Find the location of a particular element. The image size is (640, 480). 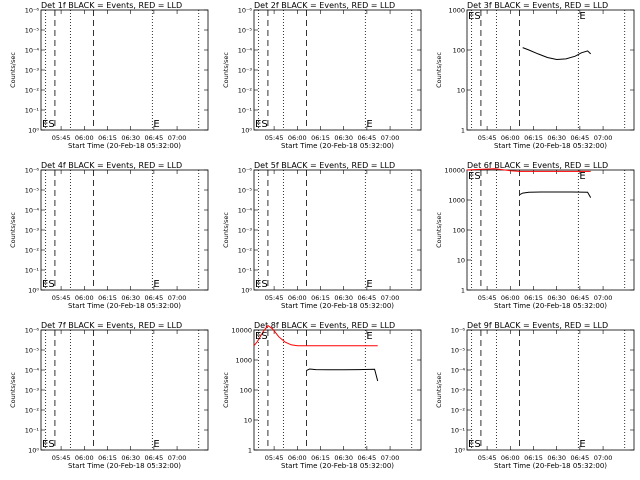

y-tick-label: 10000 is located at coordinates (454, 171).